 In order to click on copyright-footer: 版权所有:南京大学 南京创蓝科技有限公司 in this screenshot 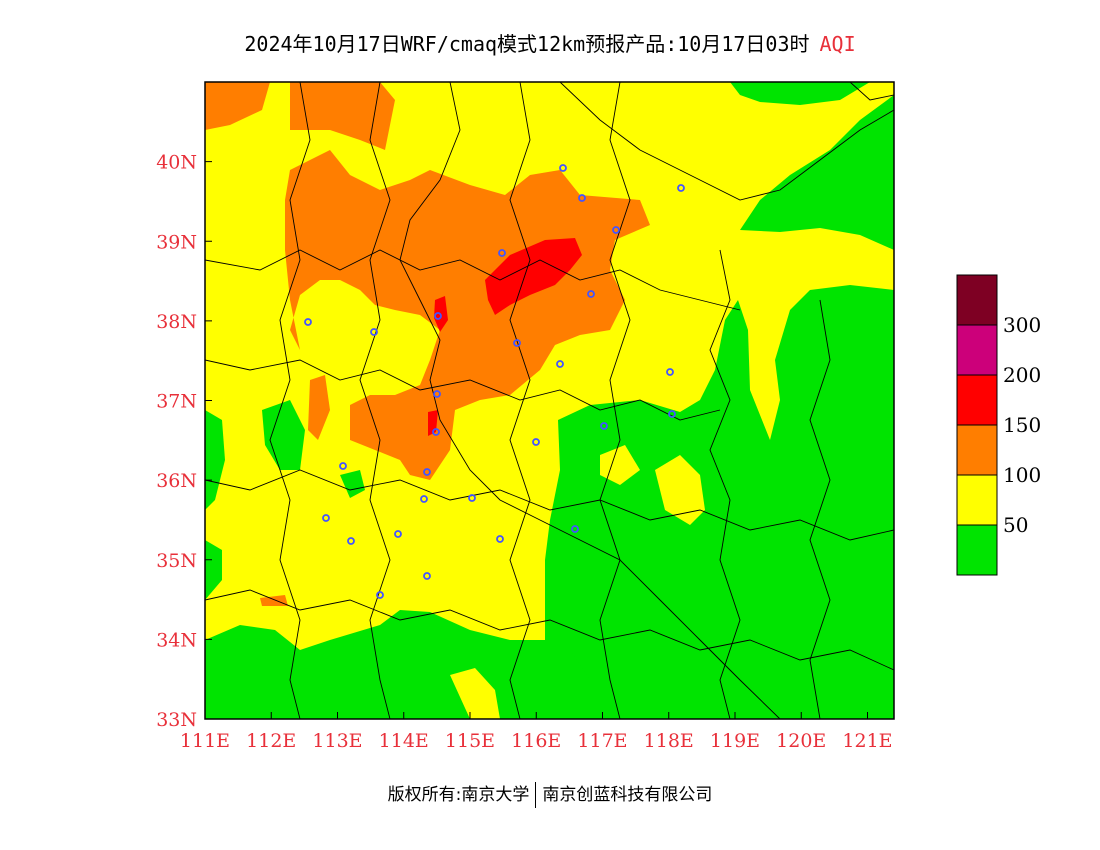, I will do `click(550, 794)`.